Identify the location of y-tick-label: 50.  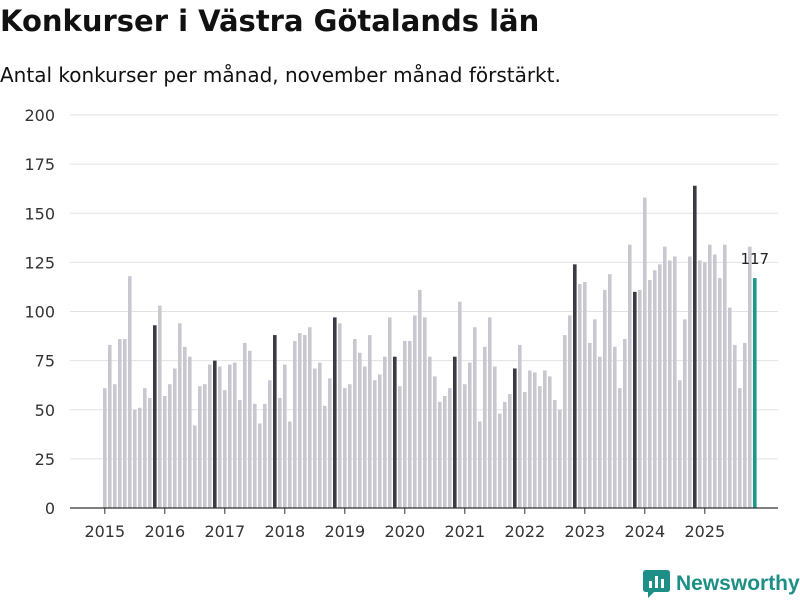
(45, 410).